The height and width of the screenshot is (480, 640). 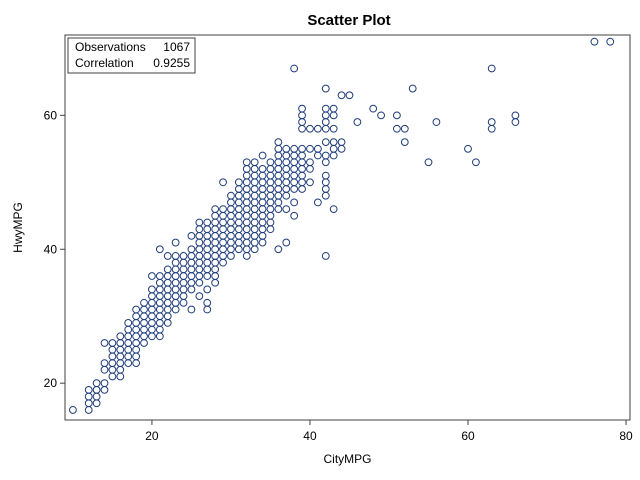 What do you see at coordinates (104, 63) in the screenshot?
I see `correlation-label: Correlation` at bounding box center [104, 63].